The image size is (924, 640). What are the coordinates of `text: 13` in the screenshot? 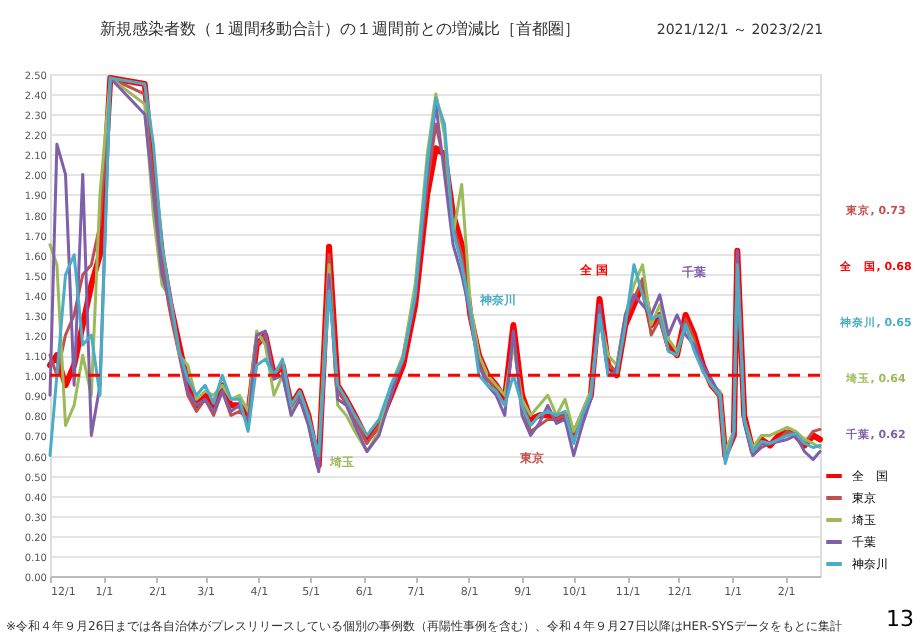 It's located at (900, 619).